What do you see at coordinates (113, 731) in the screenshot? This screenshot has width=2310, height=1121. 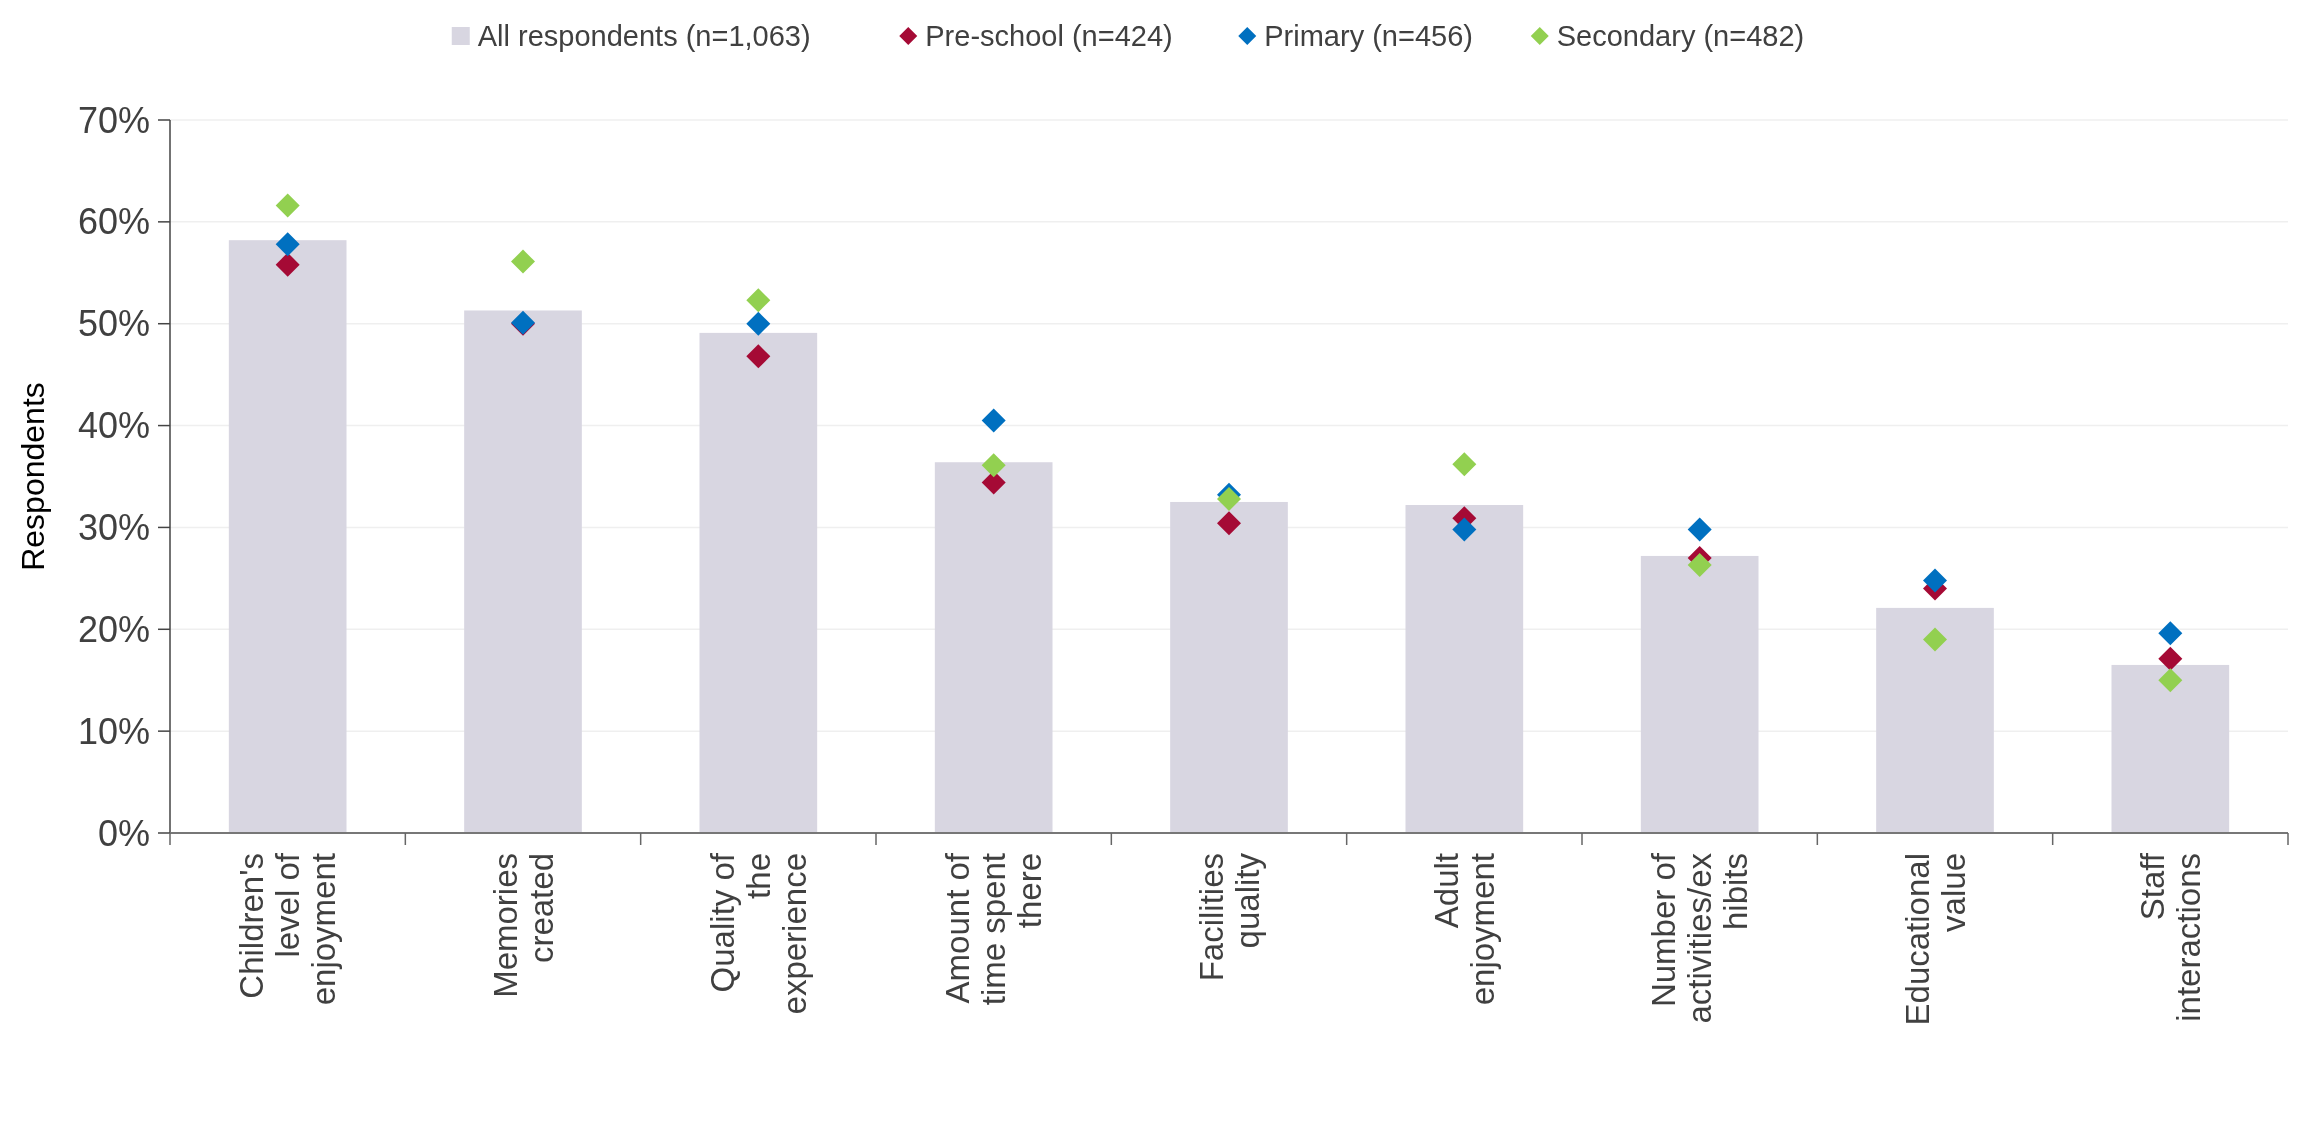 I see `y-tick-label: 10%` at bounding box center [113, 731].